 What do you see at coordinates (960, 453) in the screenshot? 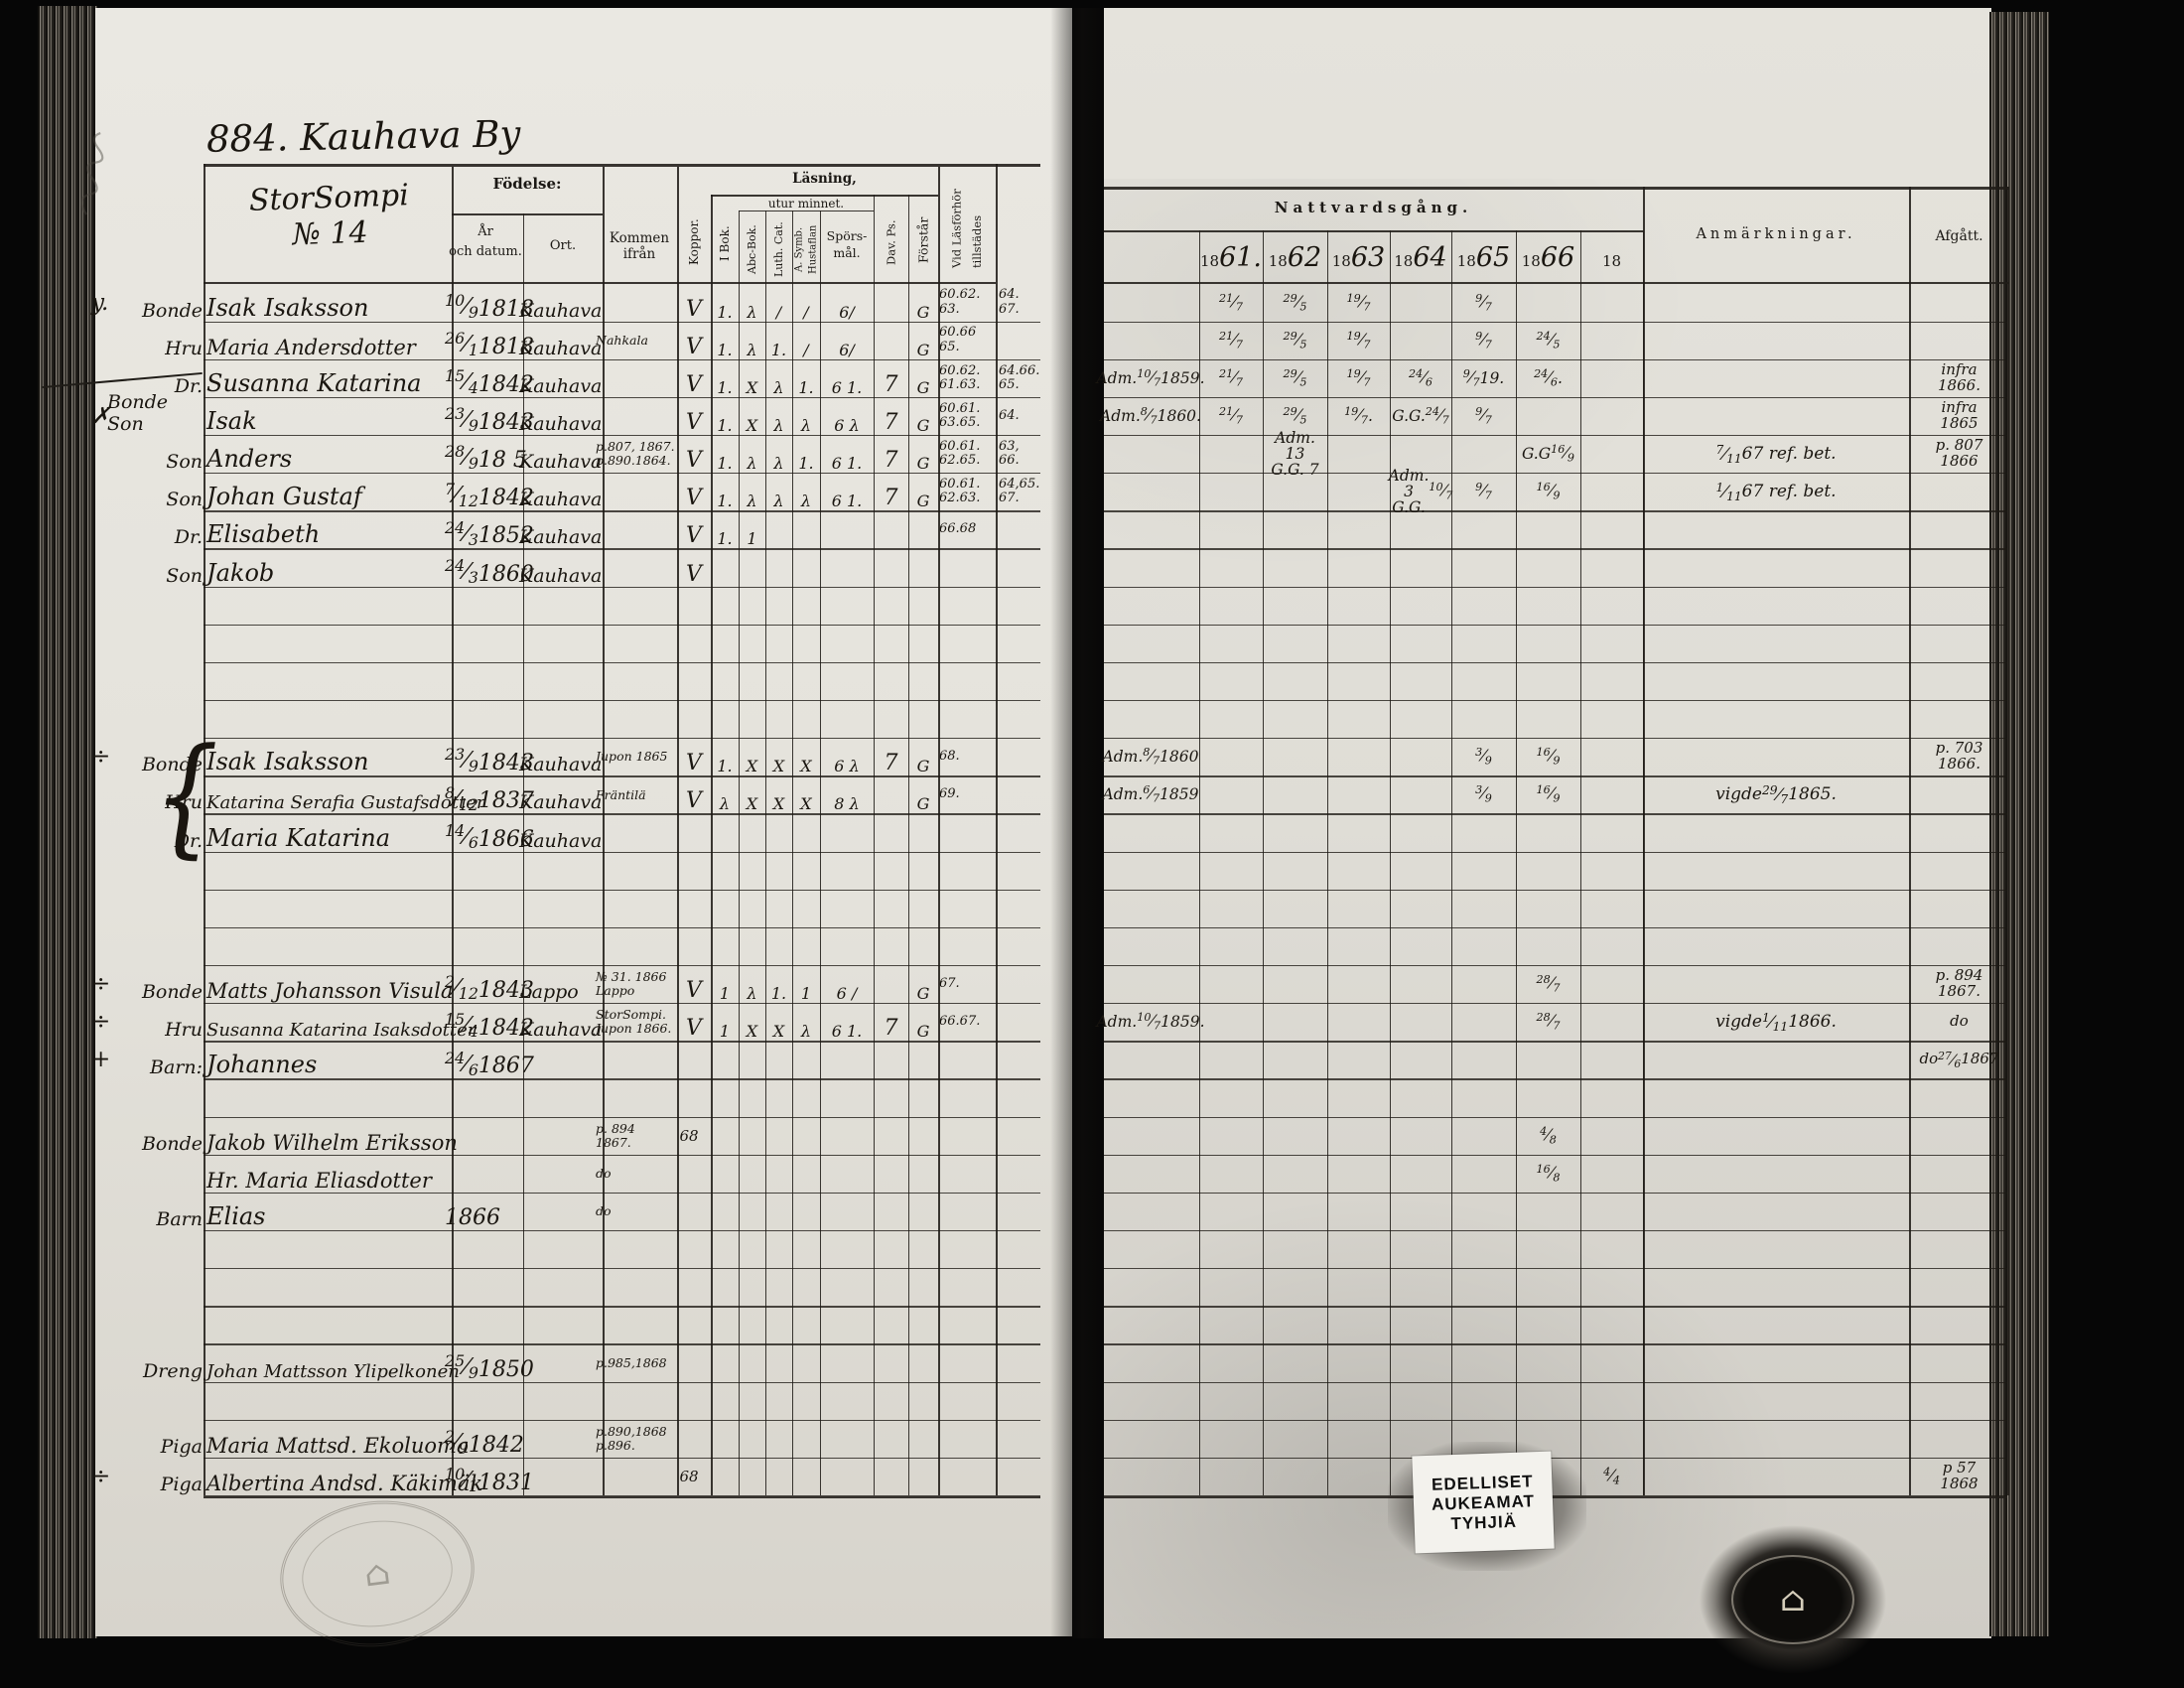
I see `row-lasforhor-years: 60.61. 62.65.` at bounding box center [960, 453].